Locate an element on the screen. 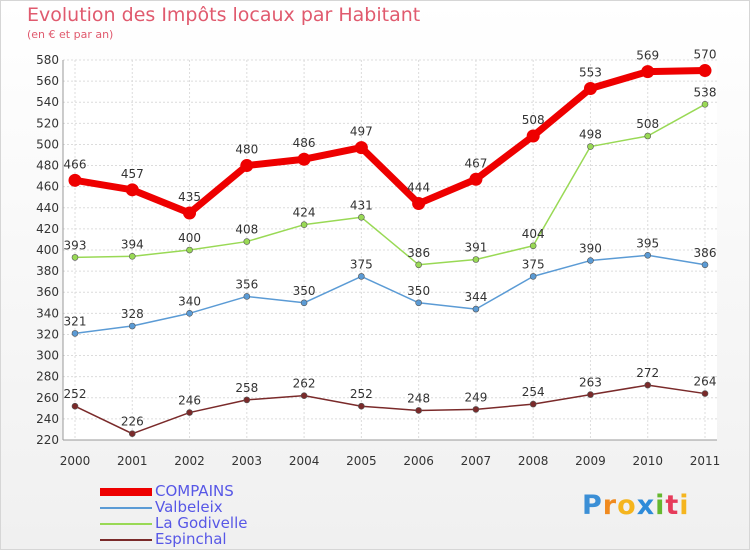 This screenshot has height=550, width=750. logo-letter: o is located at coordinates (627, 505).